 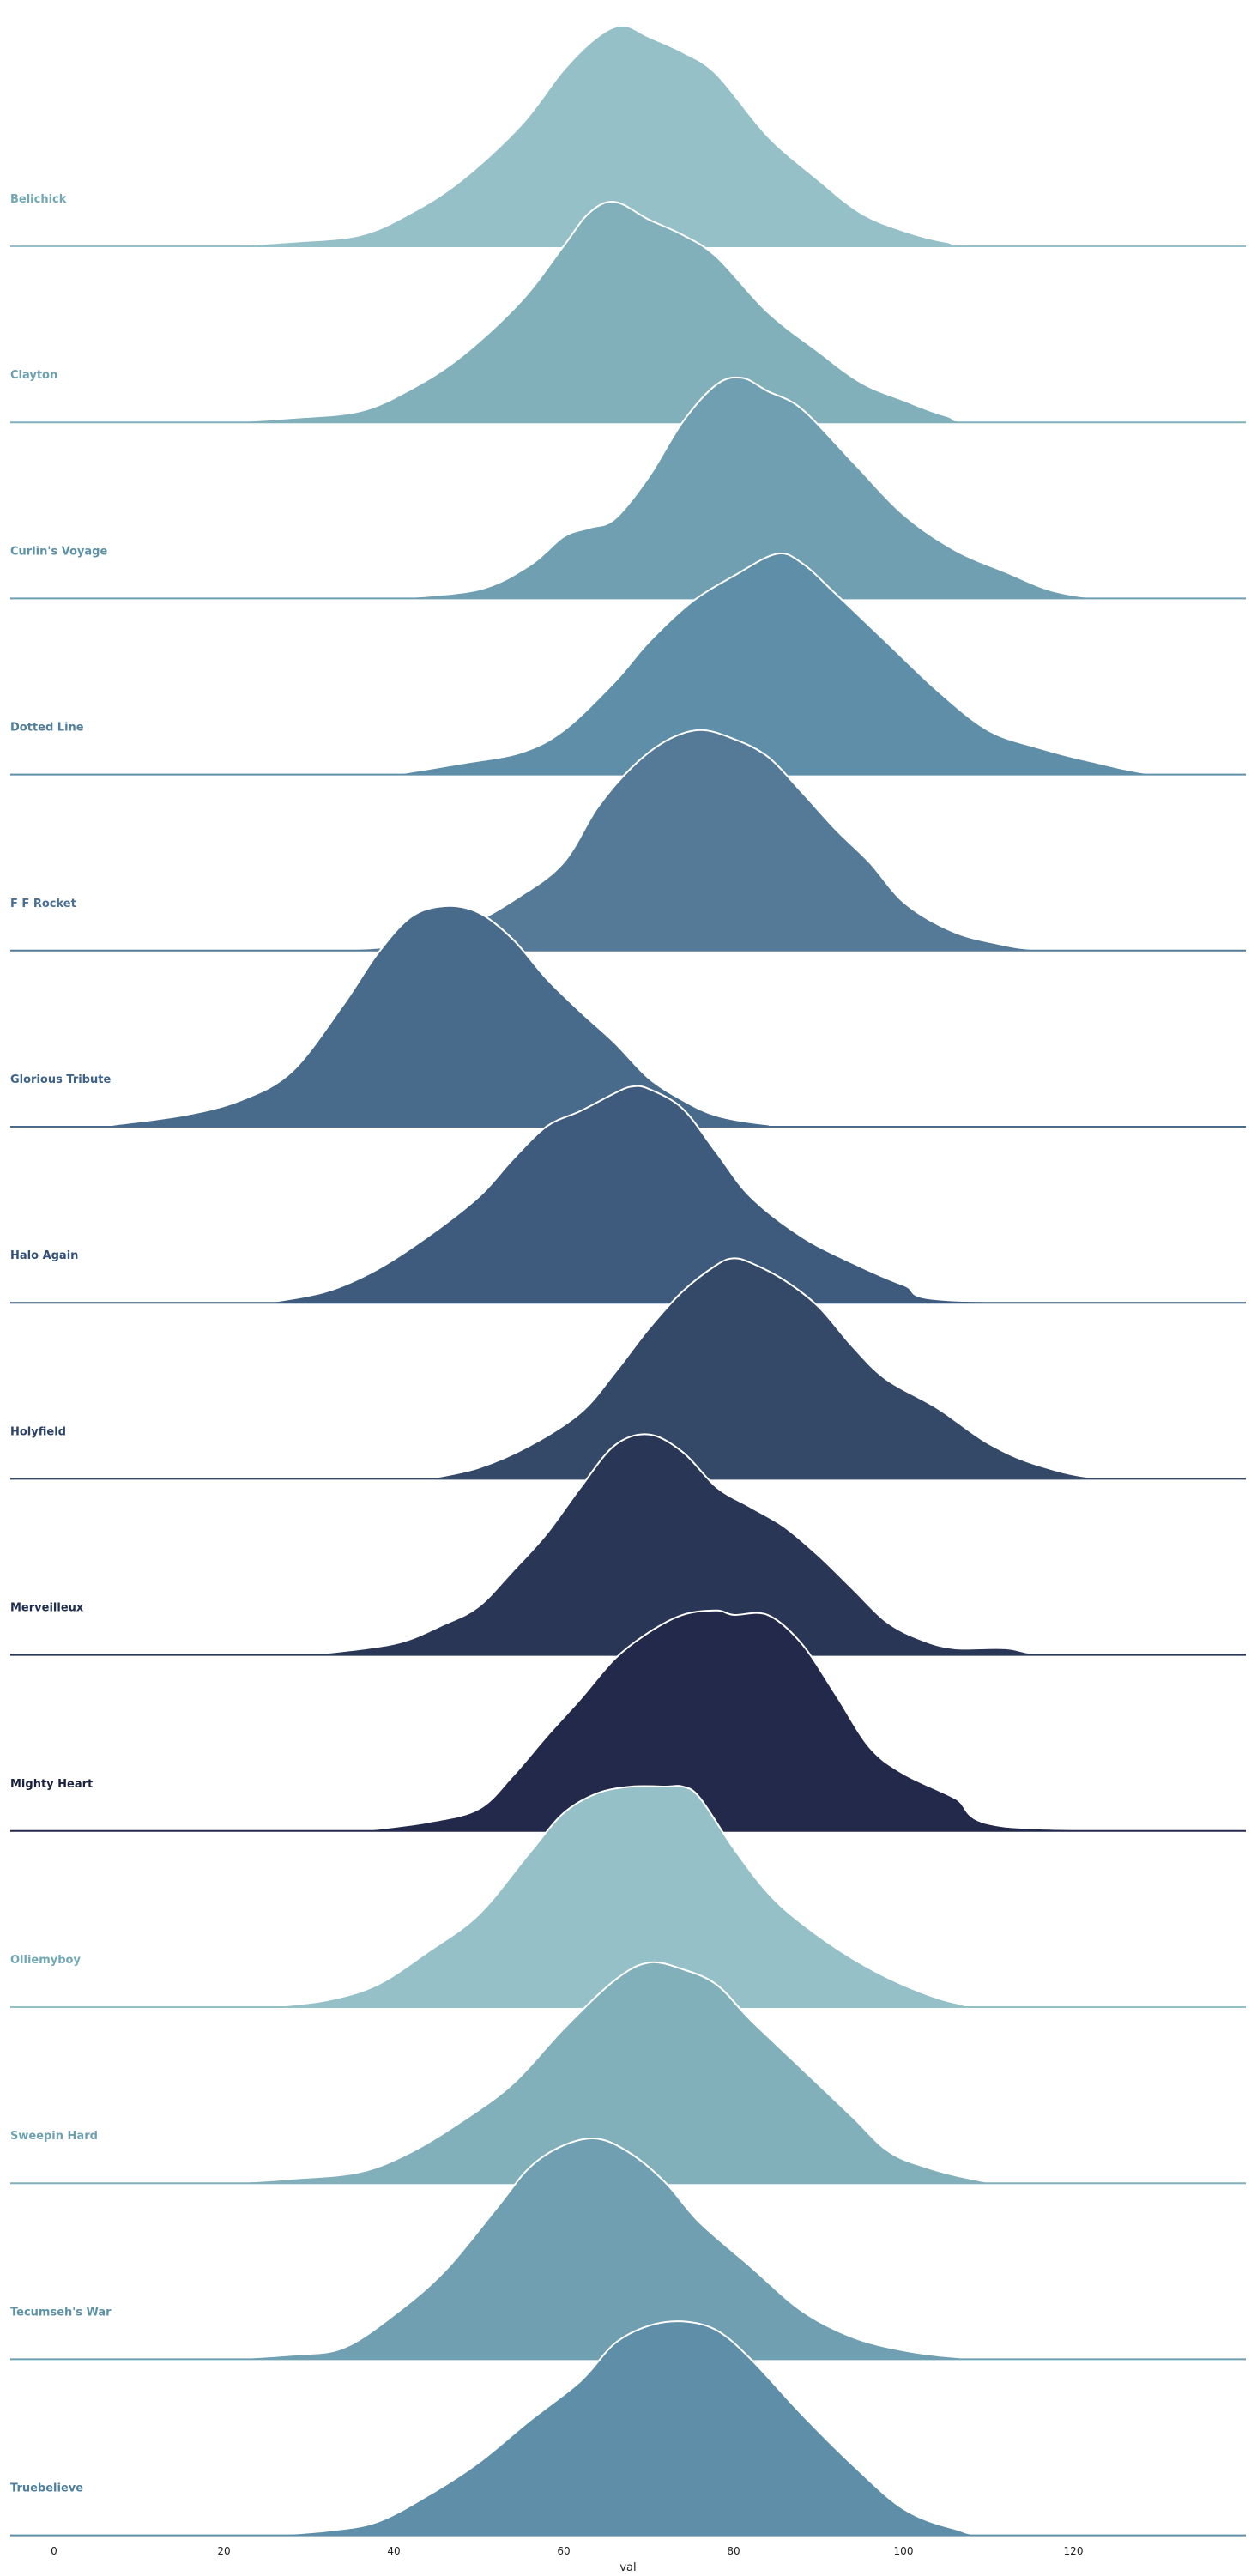 I want to click on row-label: Belichick, so click(x=38, y=199).